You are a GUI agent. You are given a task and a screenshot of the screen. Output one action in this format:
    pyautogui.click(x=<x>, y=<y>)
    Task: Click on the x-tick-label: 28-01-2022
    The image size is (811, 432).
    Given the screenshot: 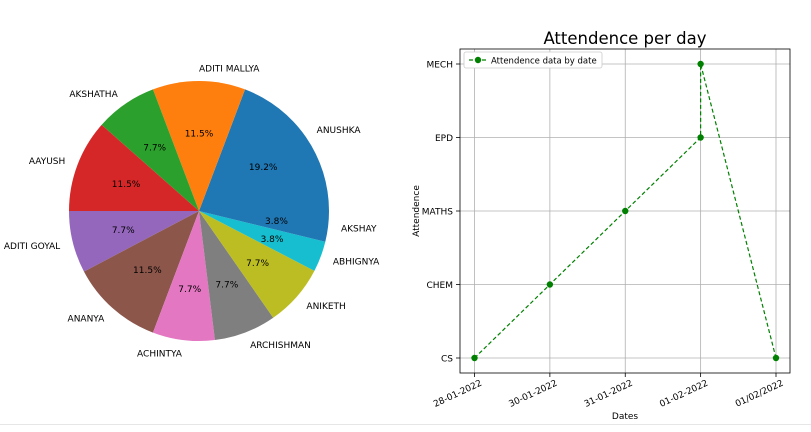 What is the action you would take?
    pyautogui.click(x=458, y=394)
    